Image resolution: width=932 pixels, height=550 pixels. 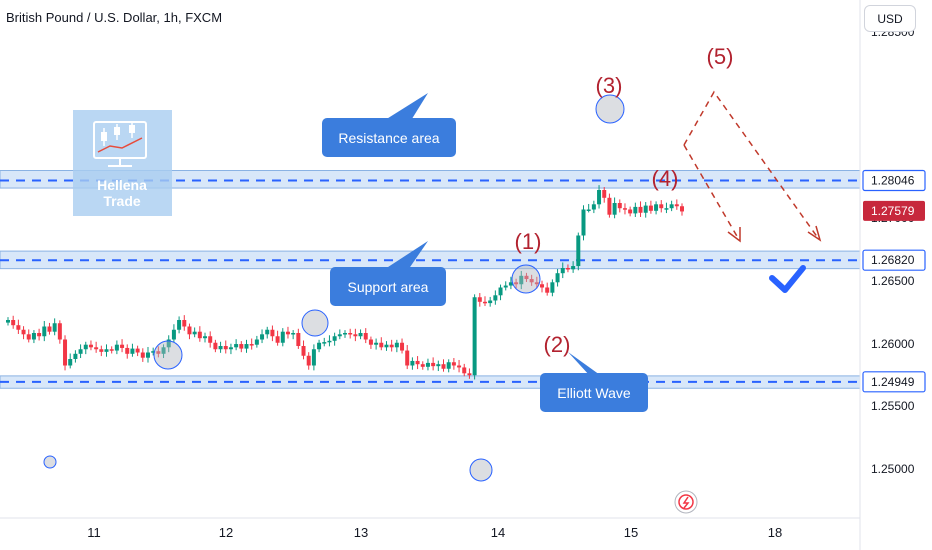 I want to click on callout-elliott-label: Elliott Wave, so click(x=594, y=393).